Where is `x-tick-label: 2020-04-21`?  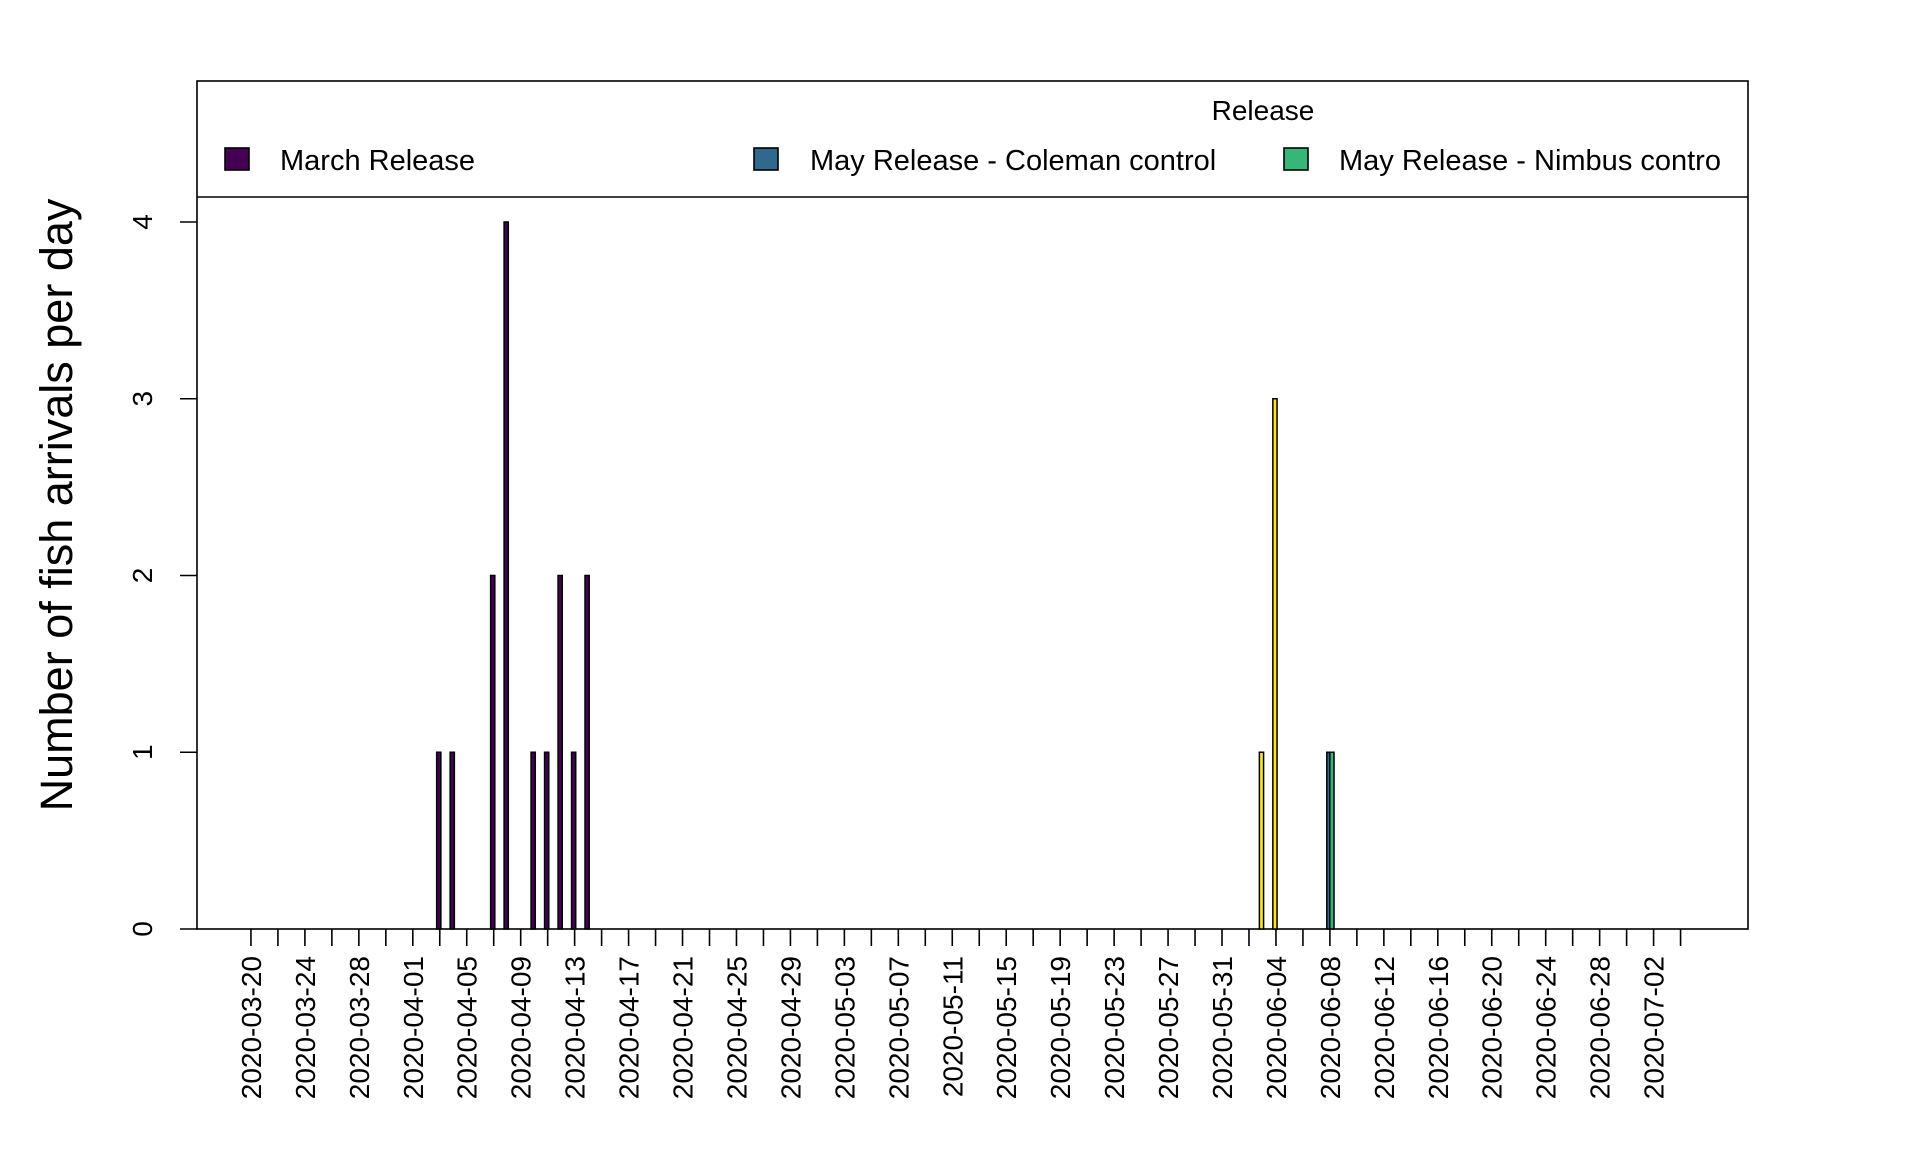
x-tick-label: 2020-04-21 is located at coordinates (683, 1027).